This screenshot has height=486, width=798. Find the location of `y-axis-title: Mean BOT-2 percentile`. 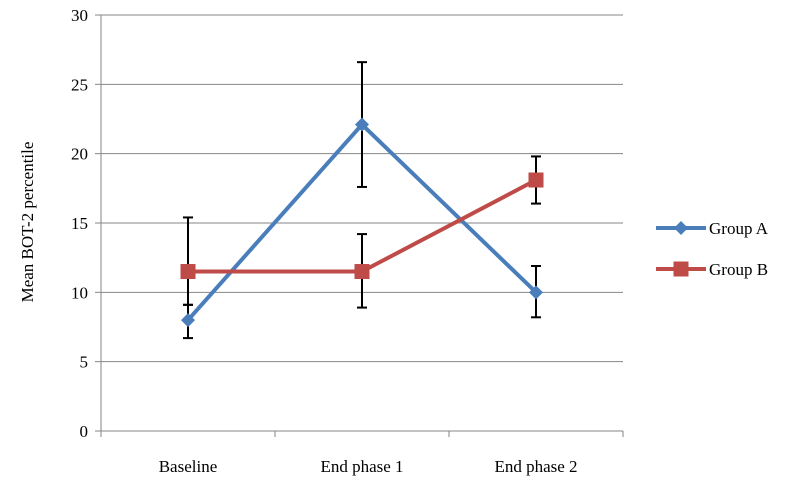

y-axis-title: Mean BOT-2 percentile is located at coordinates (27, 222).